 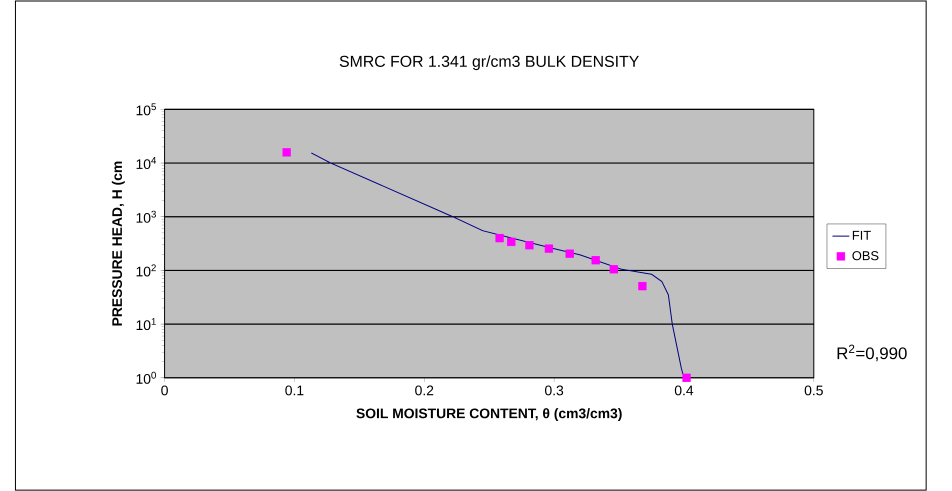 I want to click on y-tick-label: 10$^{5}$, so click(x=146, y=109).